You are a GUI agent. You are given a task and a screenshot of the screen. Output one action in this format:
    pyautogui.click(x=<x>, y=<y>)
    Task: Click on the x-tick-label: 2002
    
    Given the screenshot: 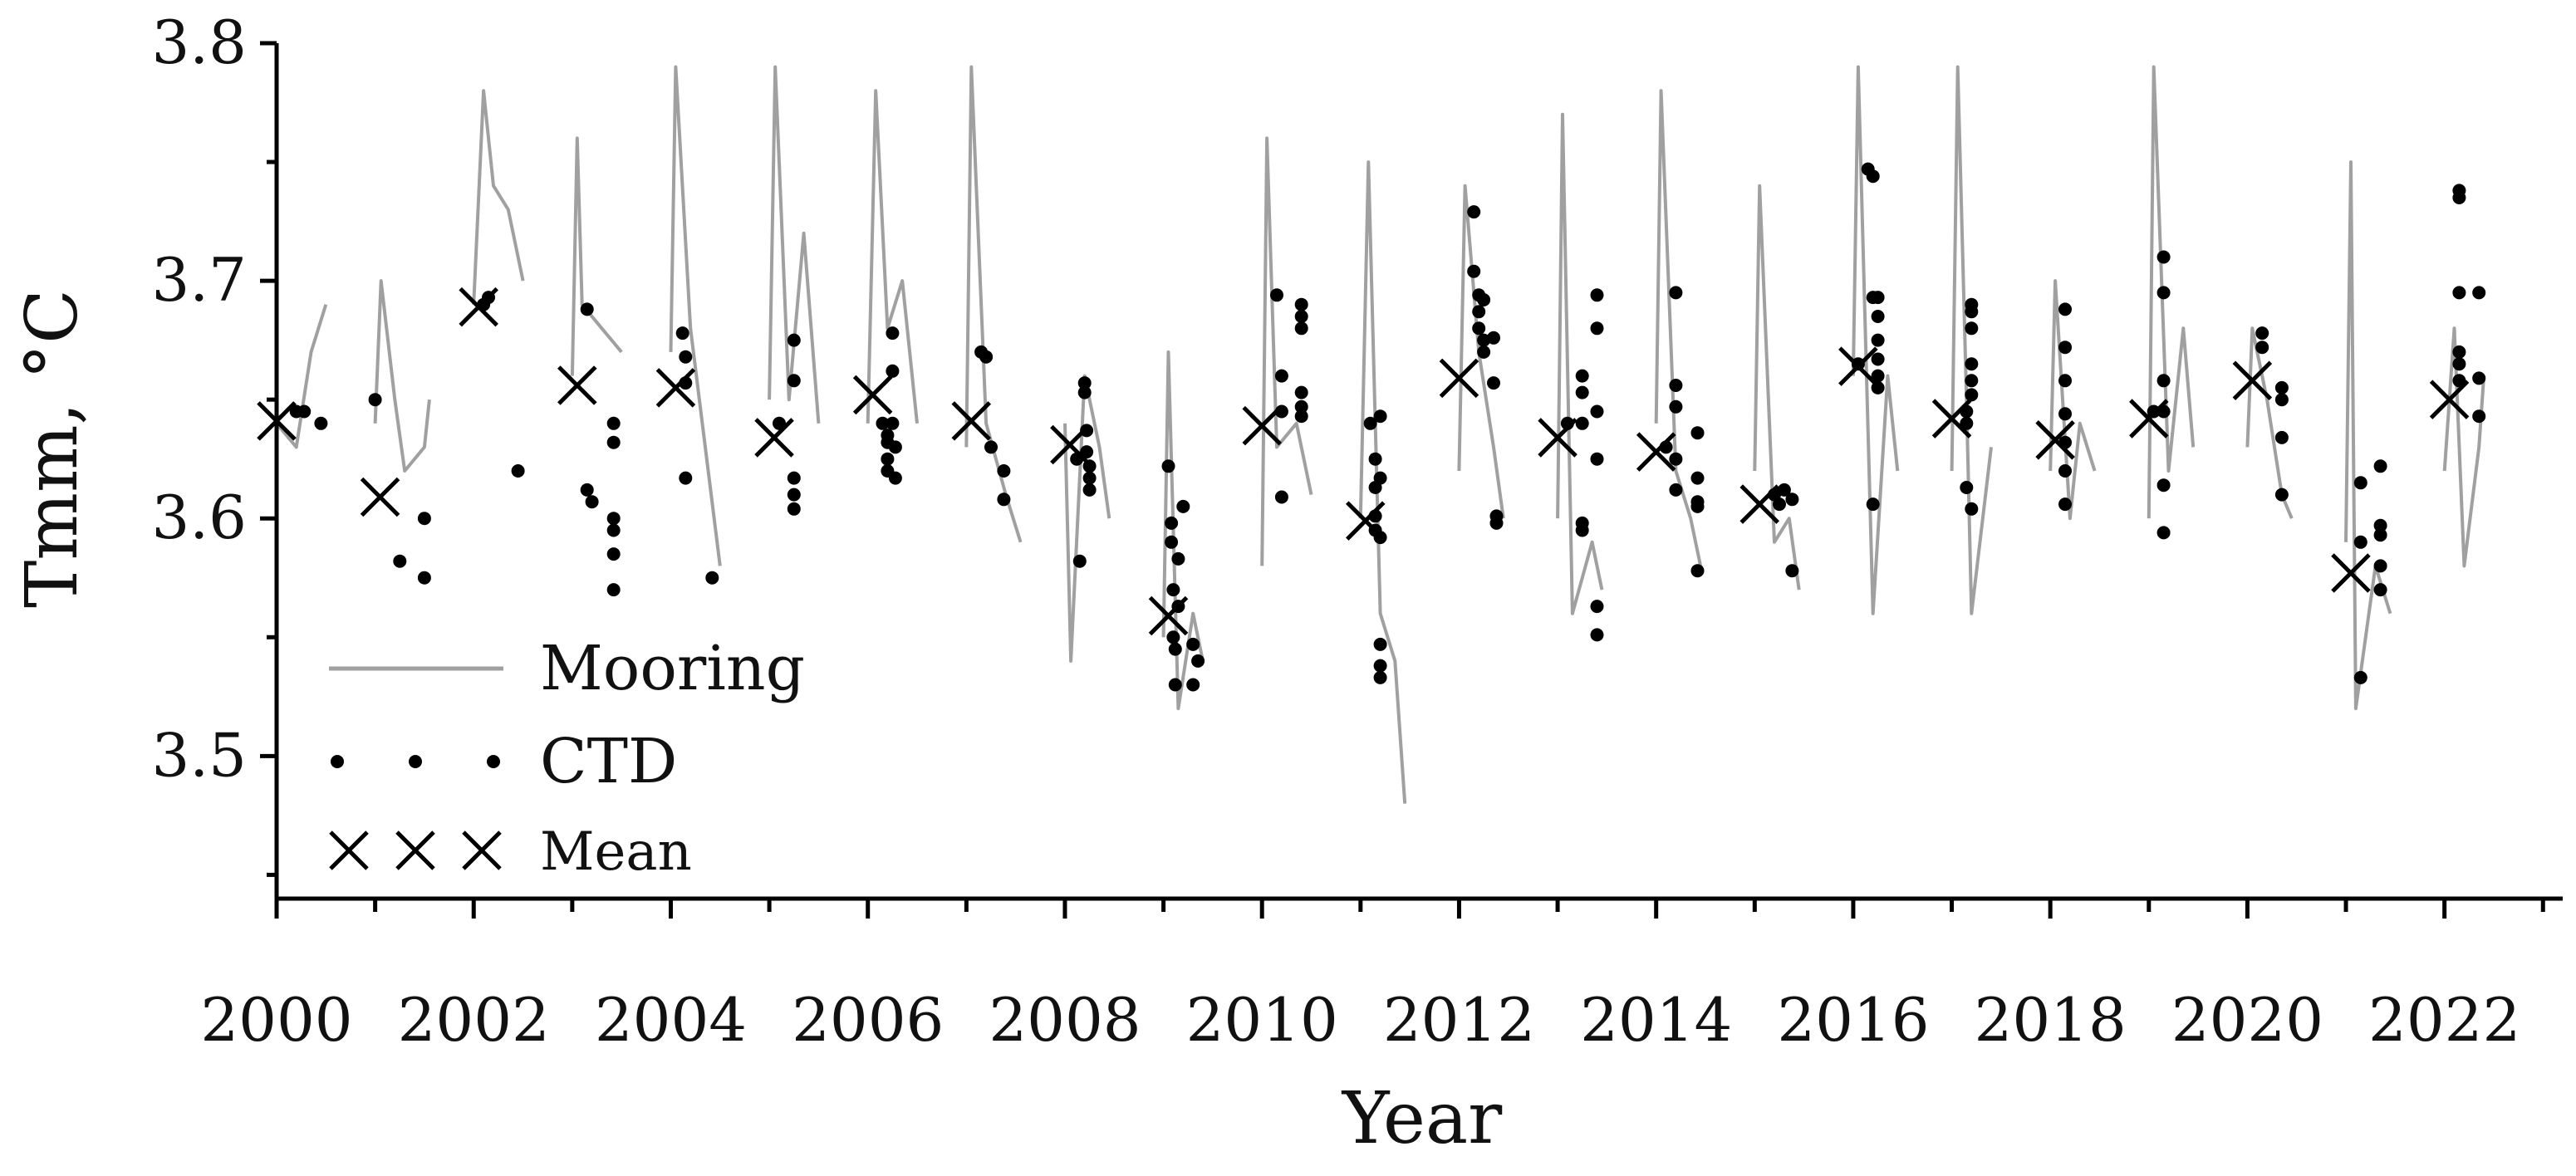 What is the action you would take?
    pyautogui.click(x=474, y=1020)
    